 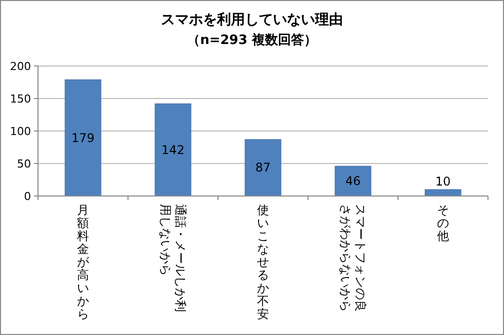 I want to click on data-label: 142, so click(x=173, y=149).